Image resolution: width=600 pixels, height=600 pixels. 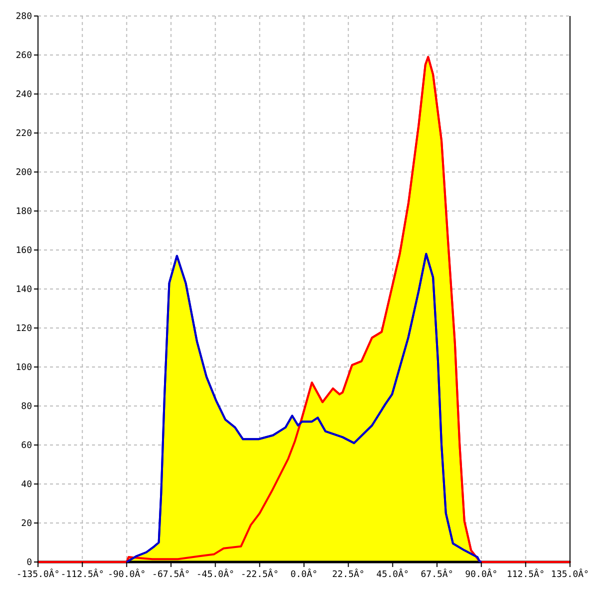 I want to click on y-tick-label: 180, so click(x=24, y=212).